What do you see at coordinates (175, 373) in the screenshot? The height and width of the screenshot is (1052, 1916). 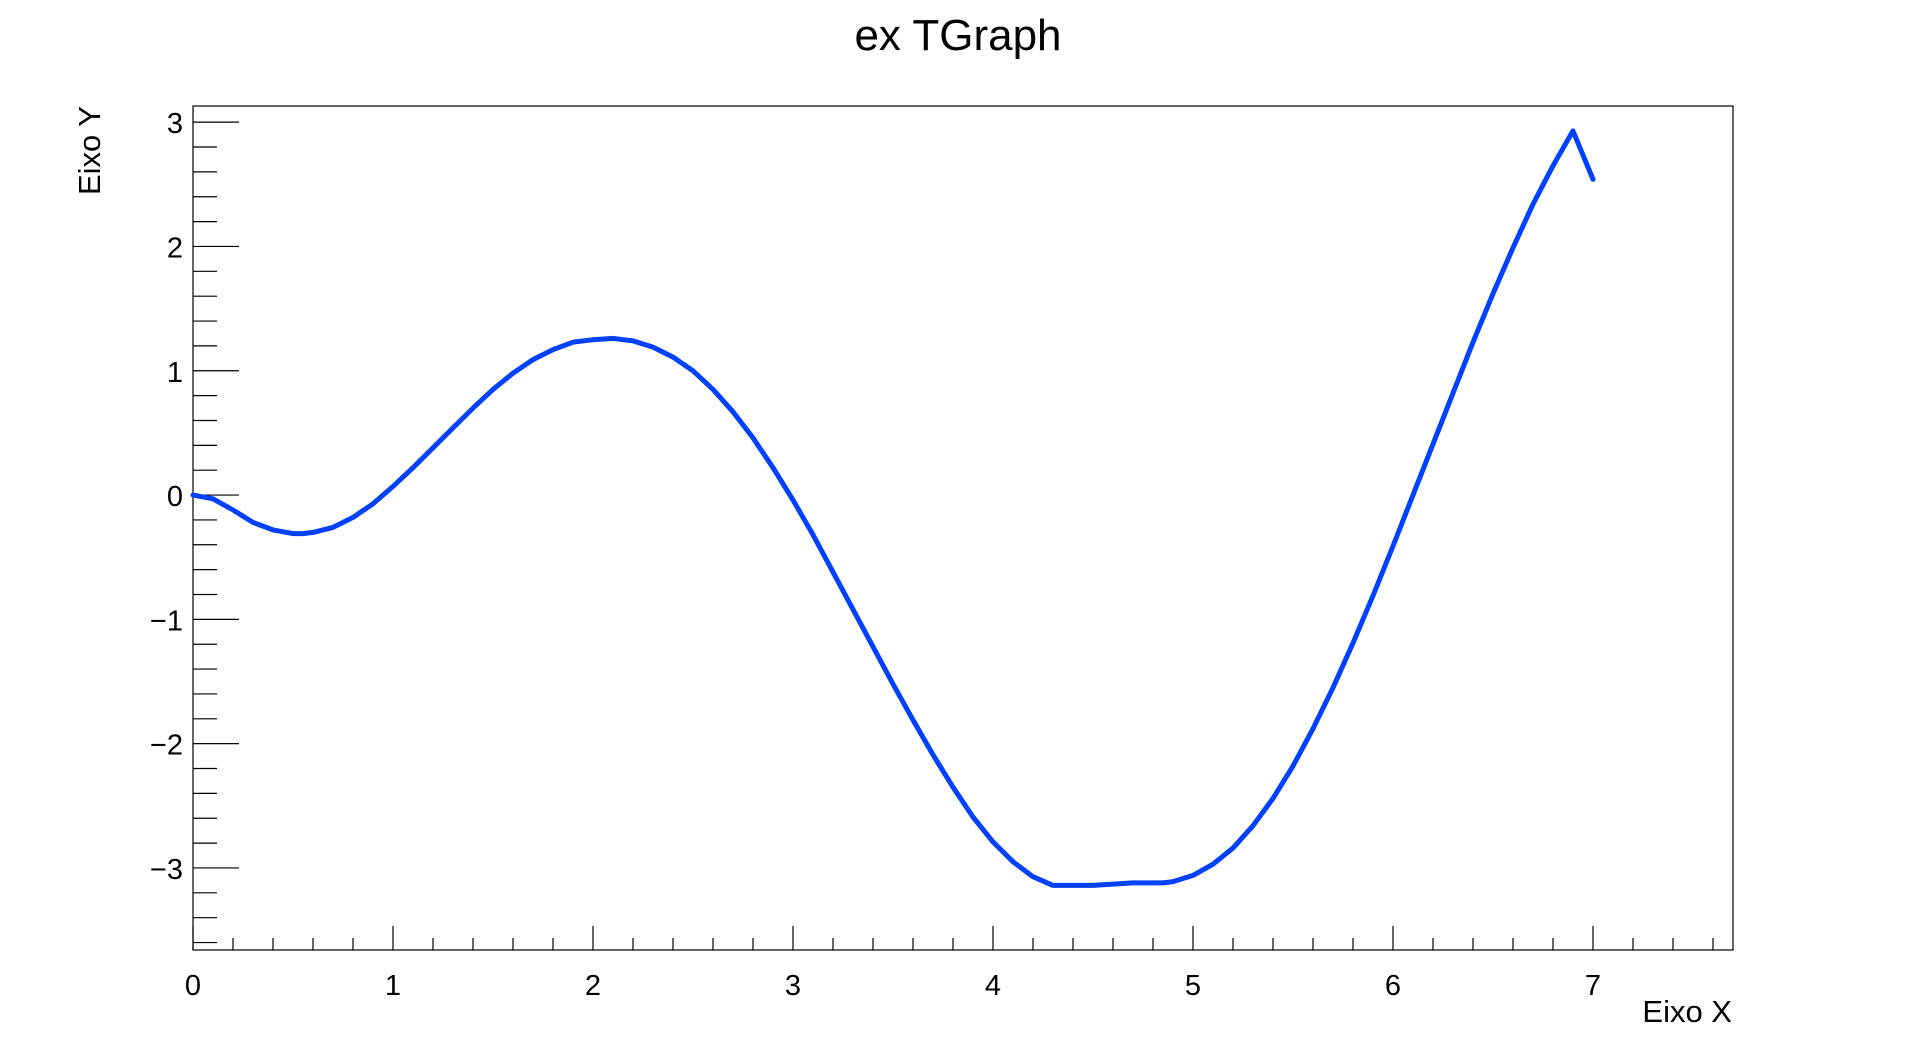 I see `y-tick-label: 1` at bounding box center [175, 373].